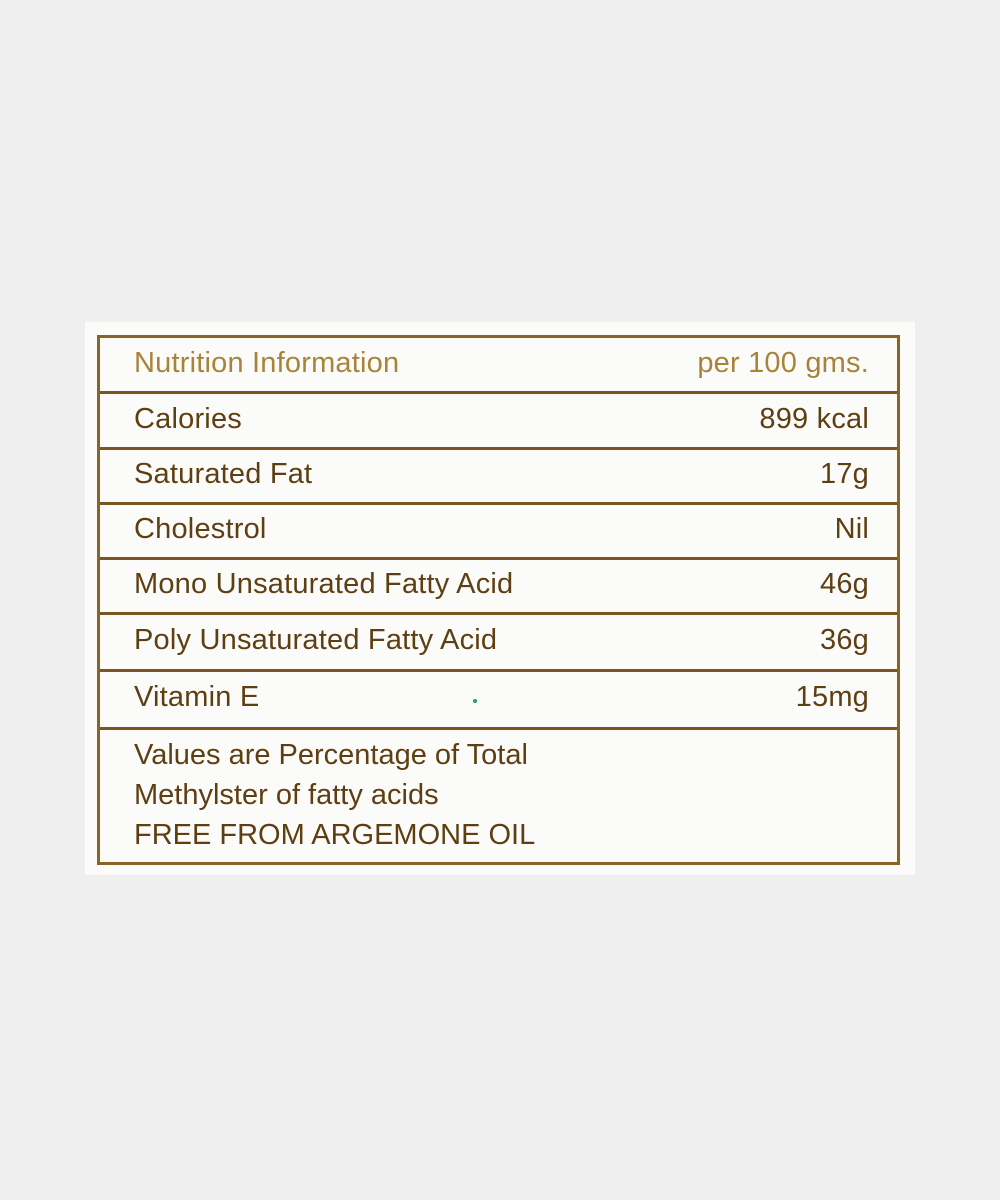 The width and height of the screenshot is (1000, 1200). What do you see at coordinates (844, 584) in the screenshot?
I see `nutrient-value: 46g` at bounding box center [844, 584].